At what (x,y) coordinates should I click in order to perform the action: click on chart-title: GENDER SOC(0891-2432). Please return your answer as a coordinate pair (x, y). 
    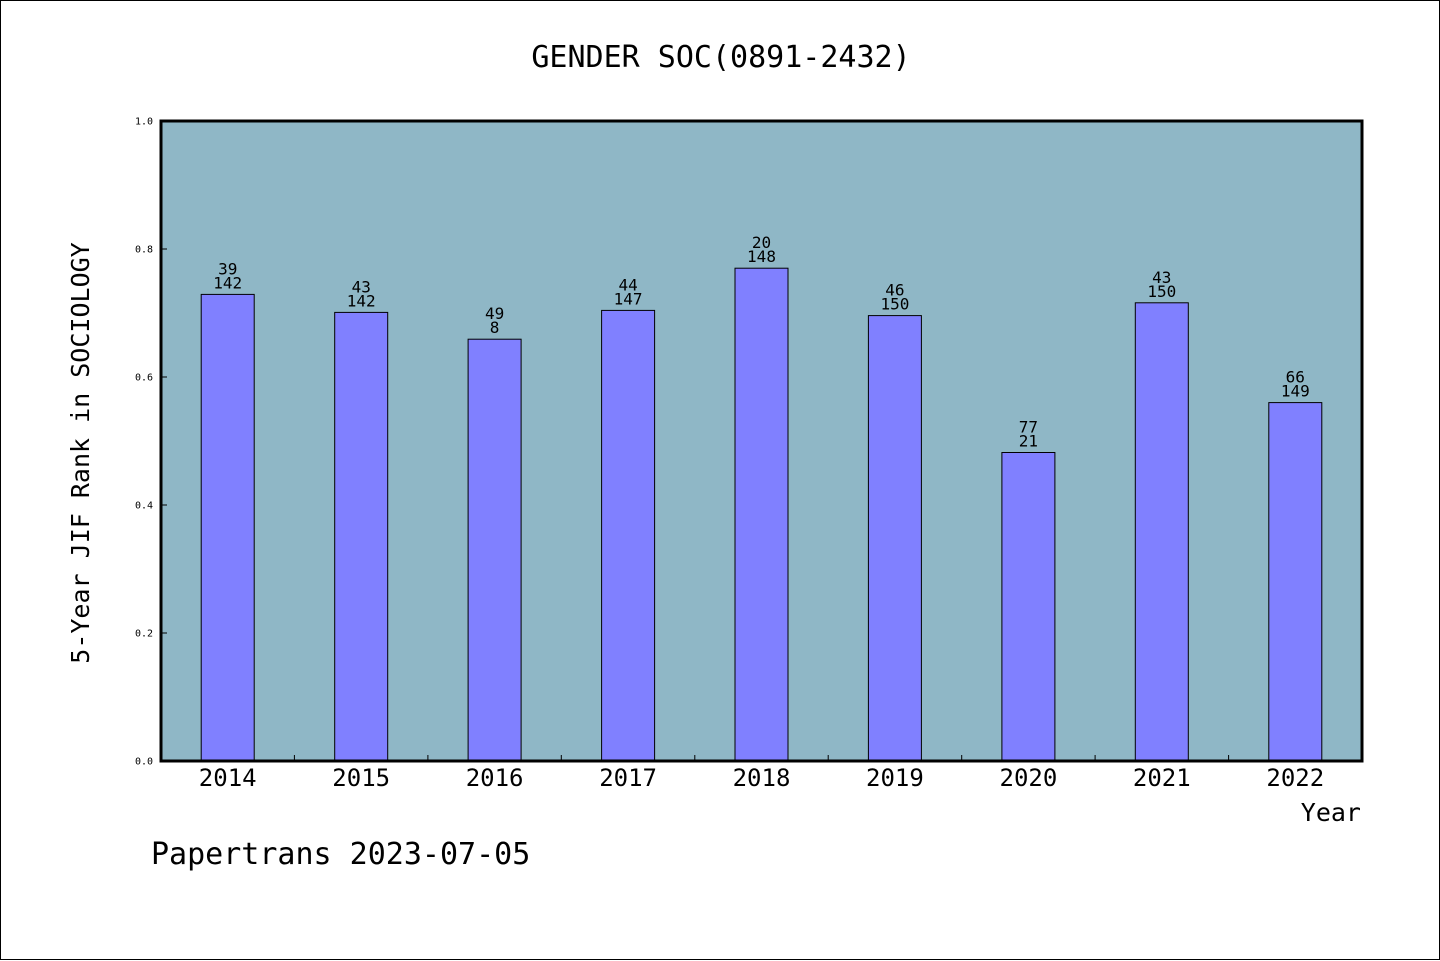
    Looking at the image, I should click on (720, 57).